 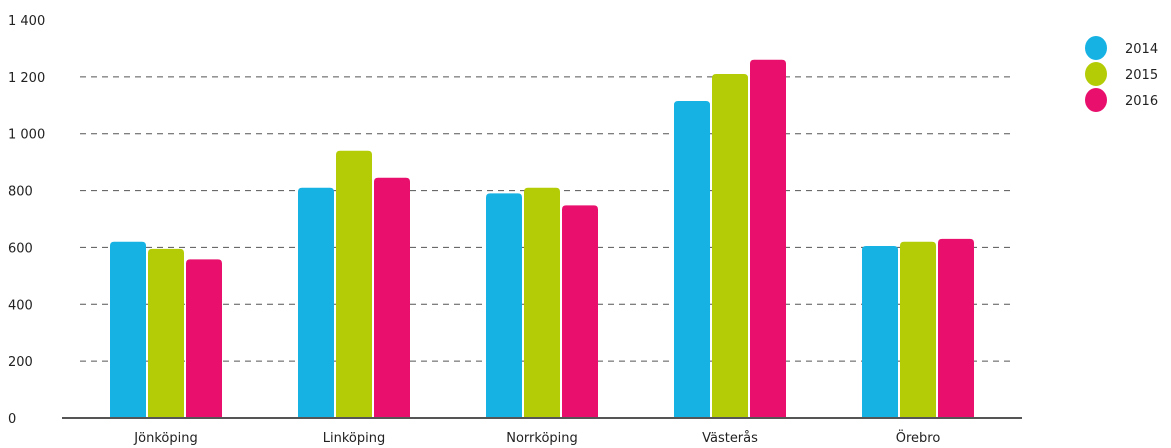 What do you see at coordinates (542, 438) in the screenshot?
I see `x-category-label: Norrköping` at bounding box center [542, 438].